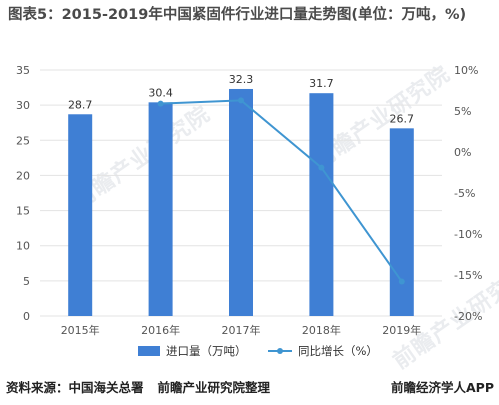 This screenshot has height=405, width=499. Describe the element at coordinates (23, 211) in the screenshot. I see `y-left-tick-label: 15` at that location.